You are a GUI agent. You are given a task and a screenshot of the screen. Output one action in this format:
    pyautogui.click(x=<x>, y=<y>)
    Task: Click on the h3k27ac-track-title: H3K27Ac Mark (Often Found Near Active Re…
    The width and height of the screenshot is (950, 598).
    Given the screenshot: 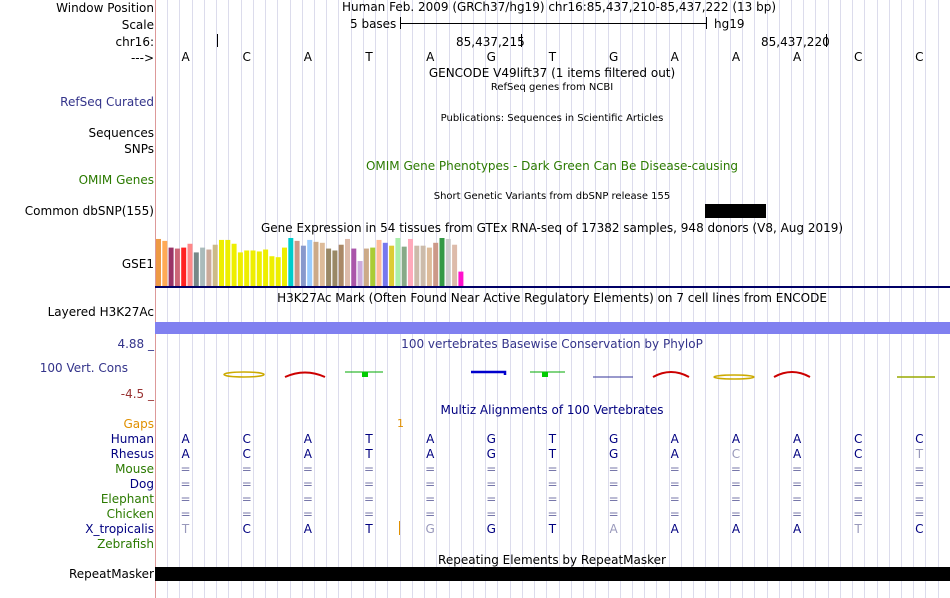 What is the action you would take?
    pyautogui.click(x=552, y=298)
    